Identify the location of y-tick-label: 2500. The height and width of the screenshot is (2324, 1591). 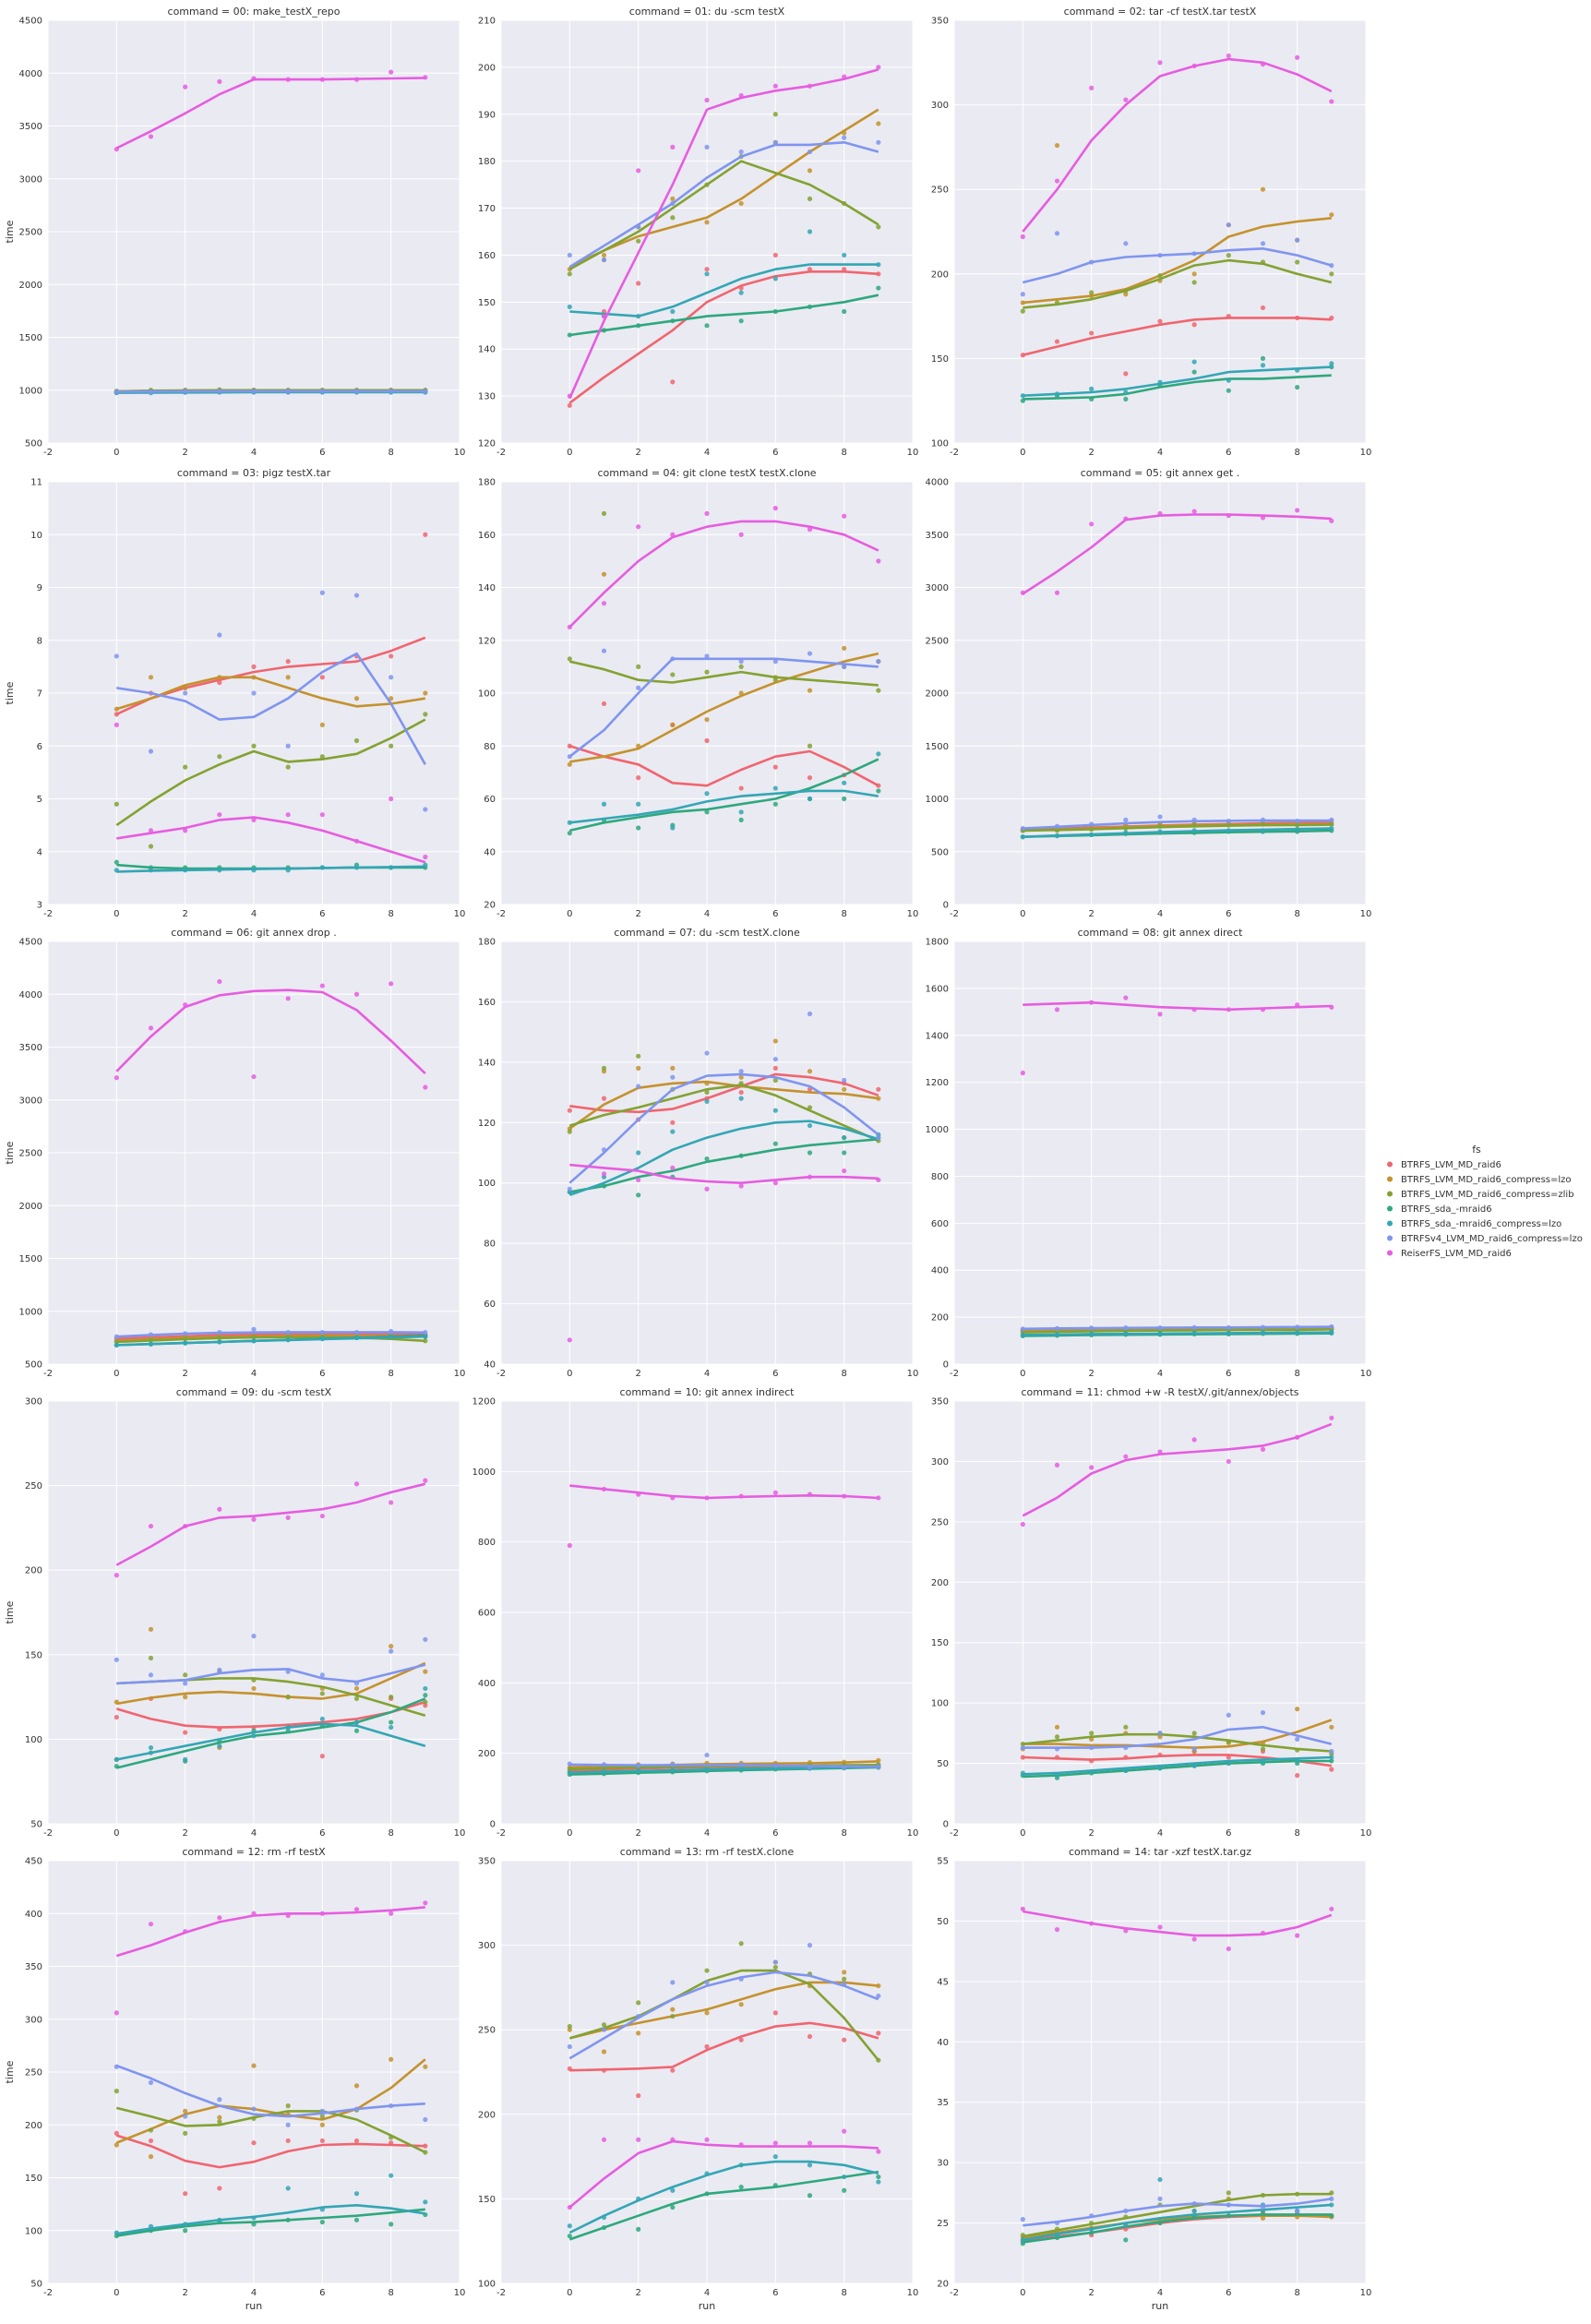
(30, 1154).